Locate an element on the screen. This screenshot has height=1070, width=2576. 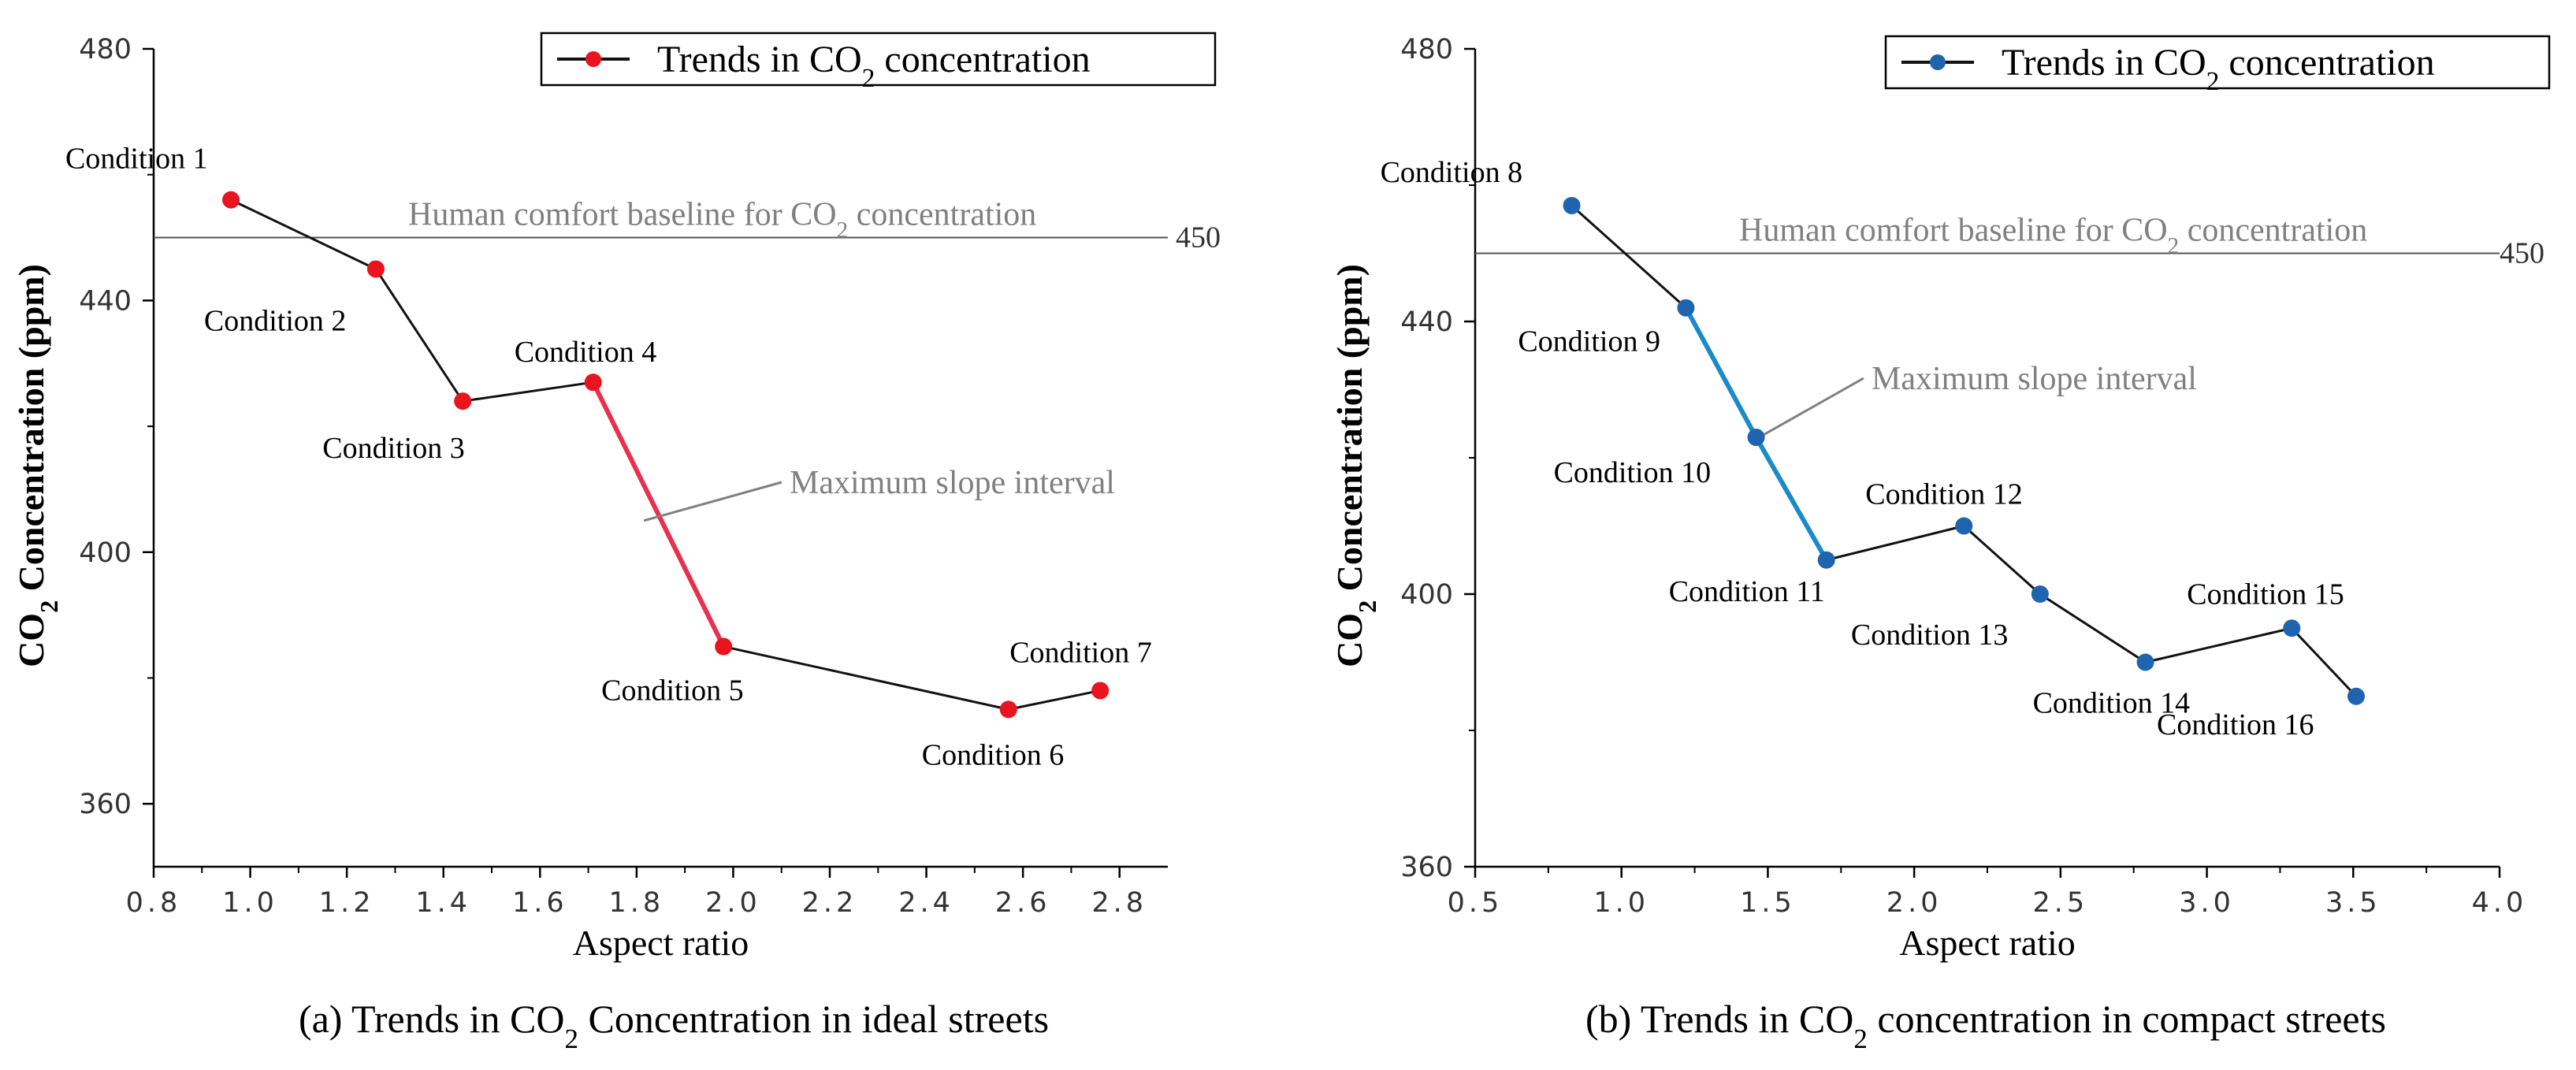
data-point-label: Condition 13 is located at coordinates (1930, 635).